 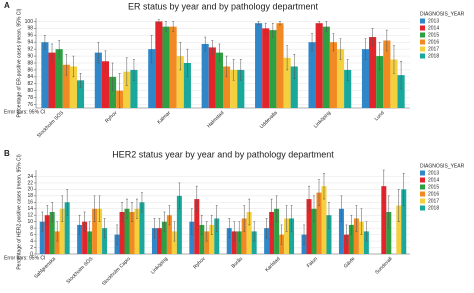 I want to click on legend-label: 2016, so click(x=433, y=42).